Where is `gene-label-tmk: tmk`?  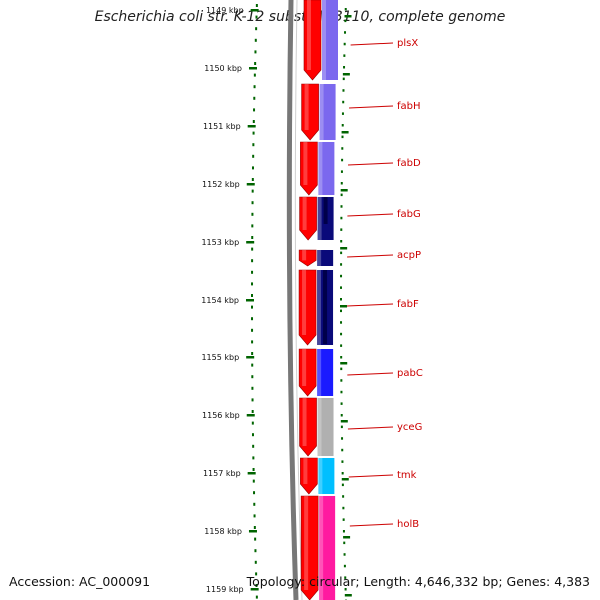
gene-label-tmk: tmk is located at coordinates (407, 475).